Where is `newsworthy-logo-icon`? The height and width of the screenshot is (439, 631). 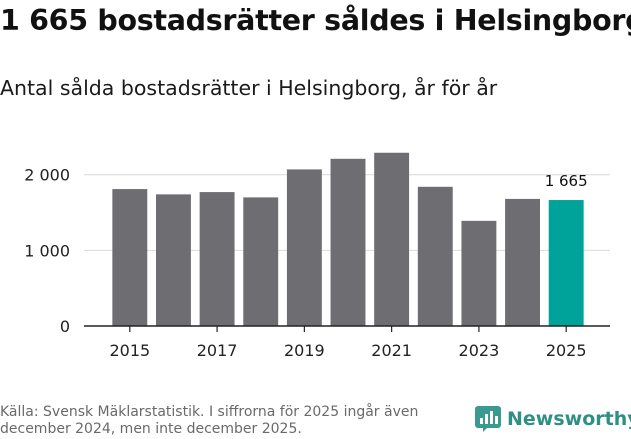 newsworthy-logo-icon is located at coordinates (488, 419).